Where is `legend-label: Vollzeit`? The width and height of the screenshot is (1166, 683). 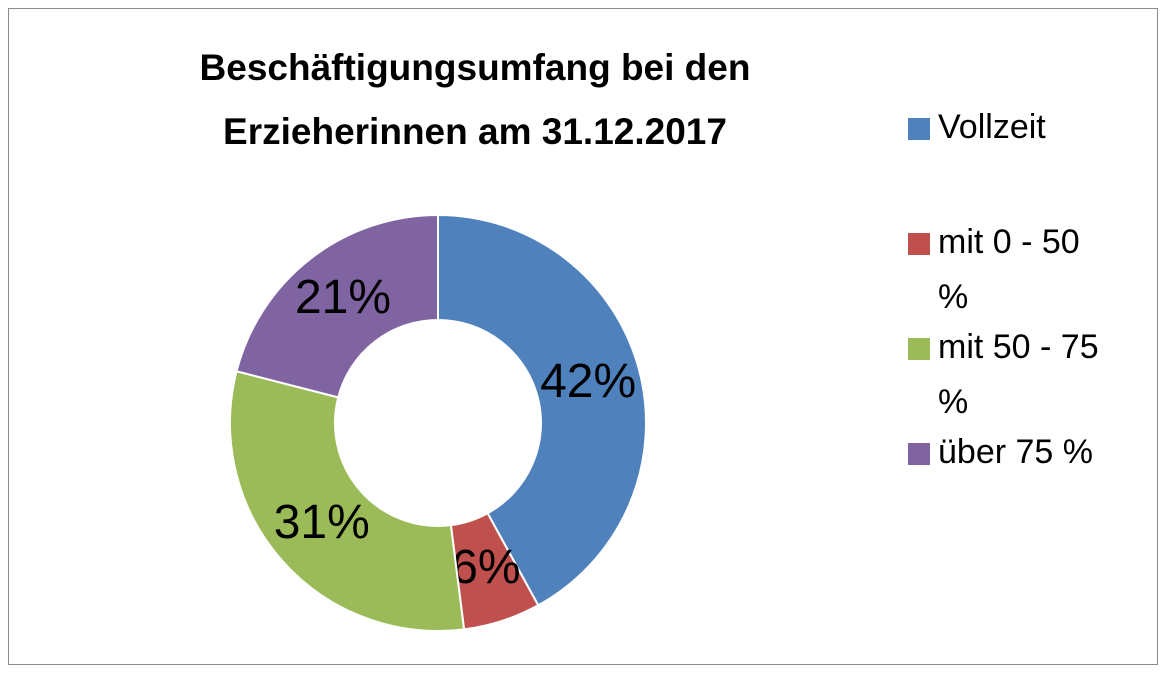
legend-label: Vollzeit is located at coordinates (992, 127).